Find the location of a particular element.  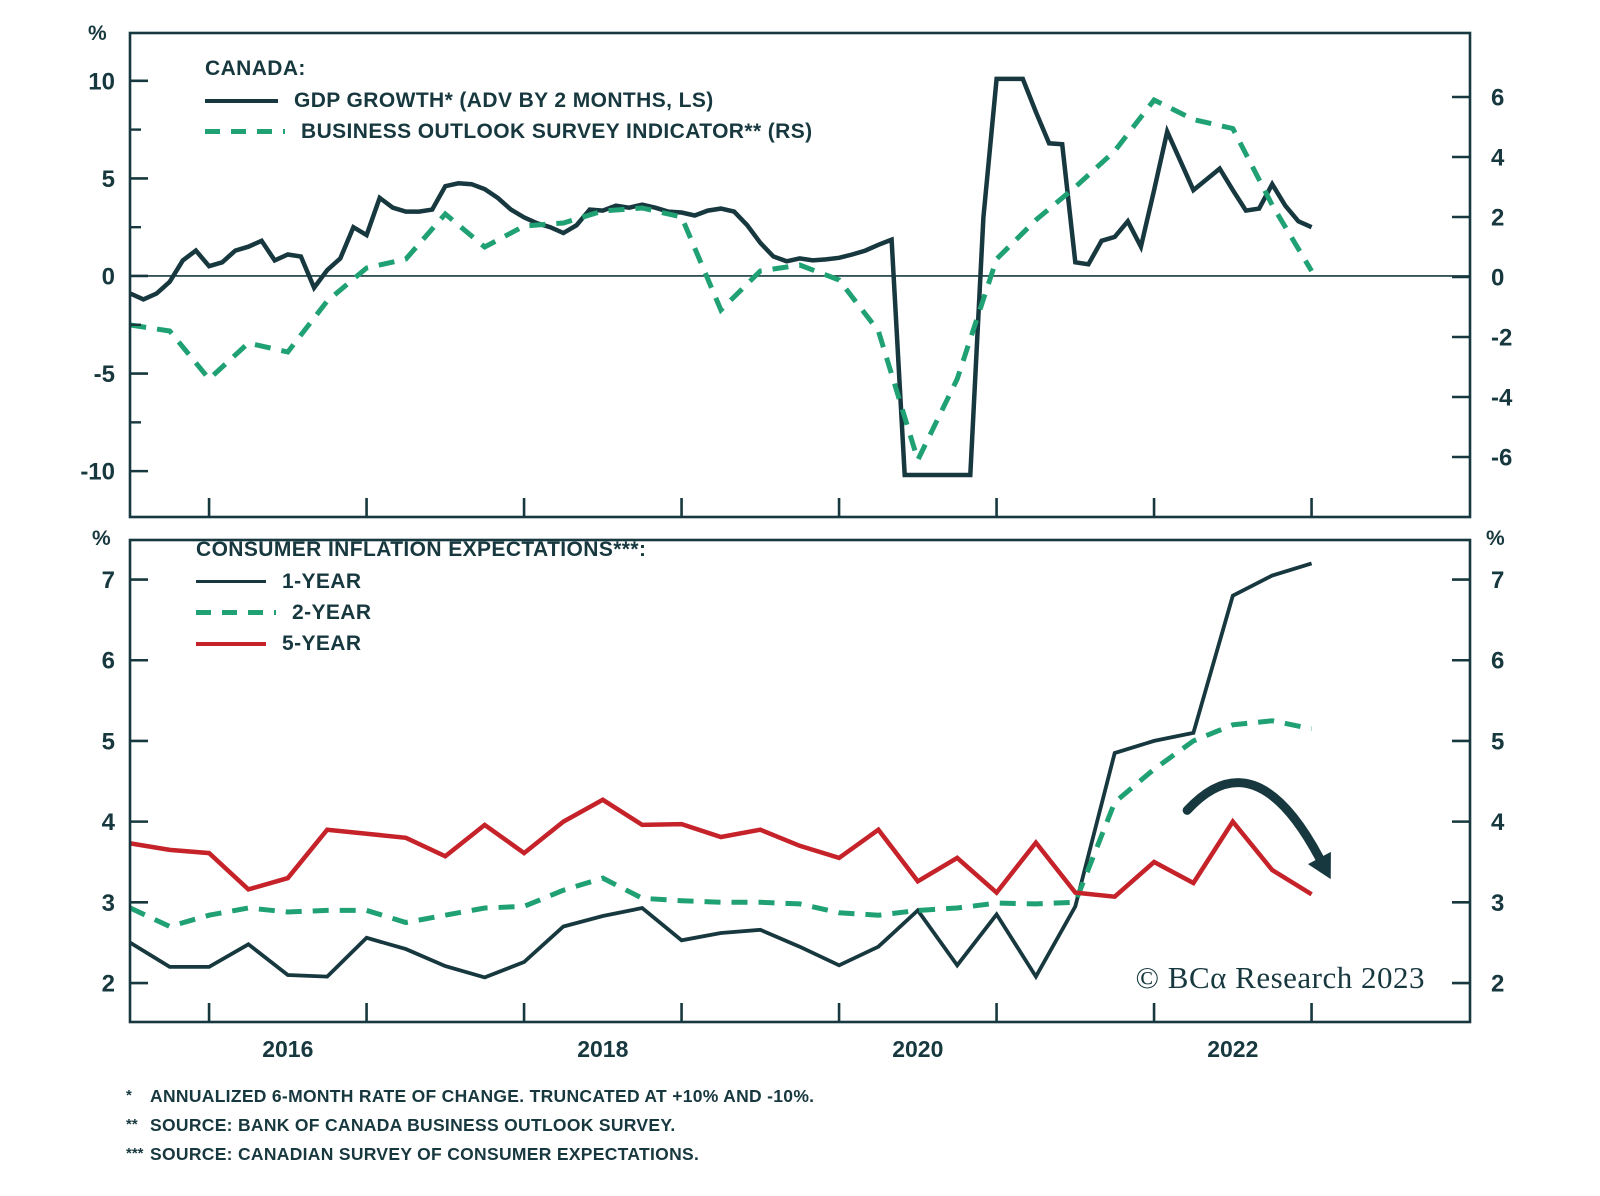

2-year-line is located at coordinates (721, 824).